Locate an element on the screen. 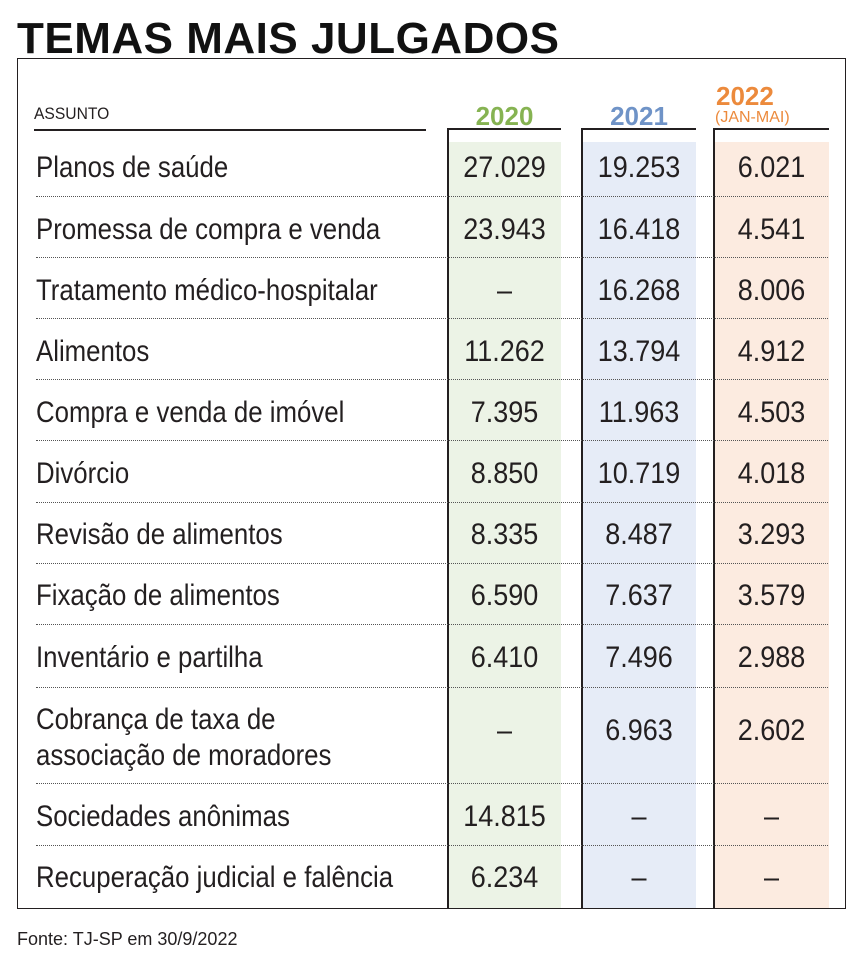 The height and width of the screenshot is (978, 866). table-row: Divórcio 8.850 10.719 4.018 is located at coordinates (433, 474).